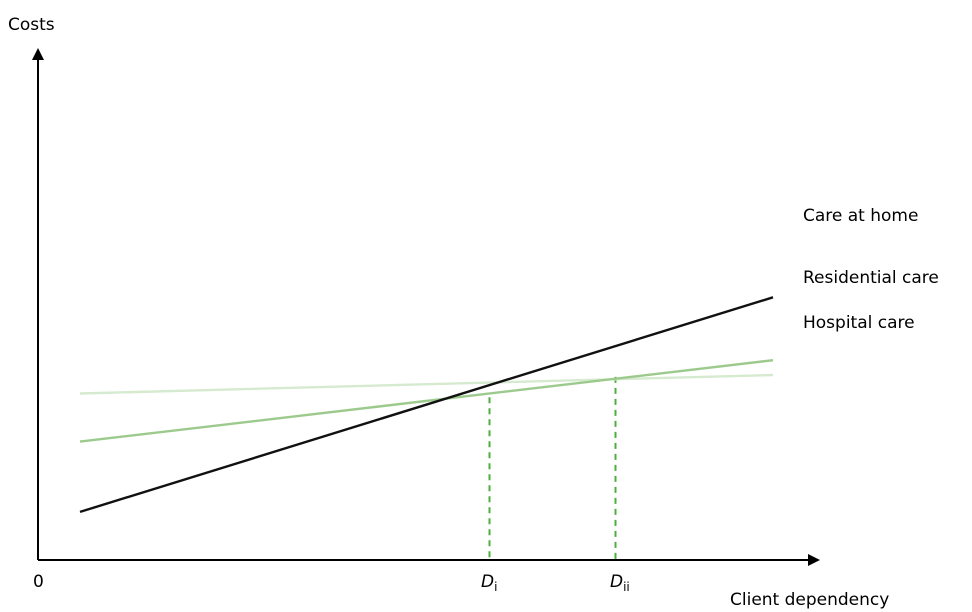 The image size is (972, 612). Describe the element at coordinates (426, 401) in the screenshot. I see `series-line-residential-care` at that location.